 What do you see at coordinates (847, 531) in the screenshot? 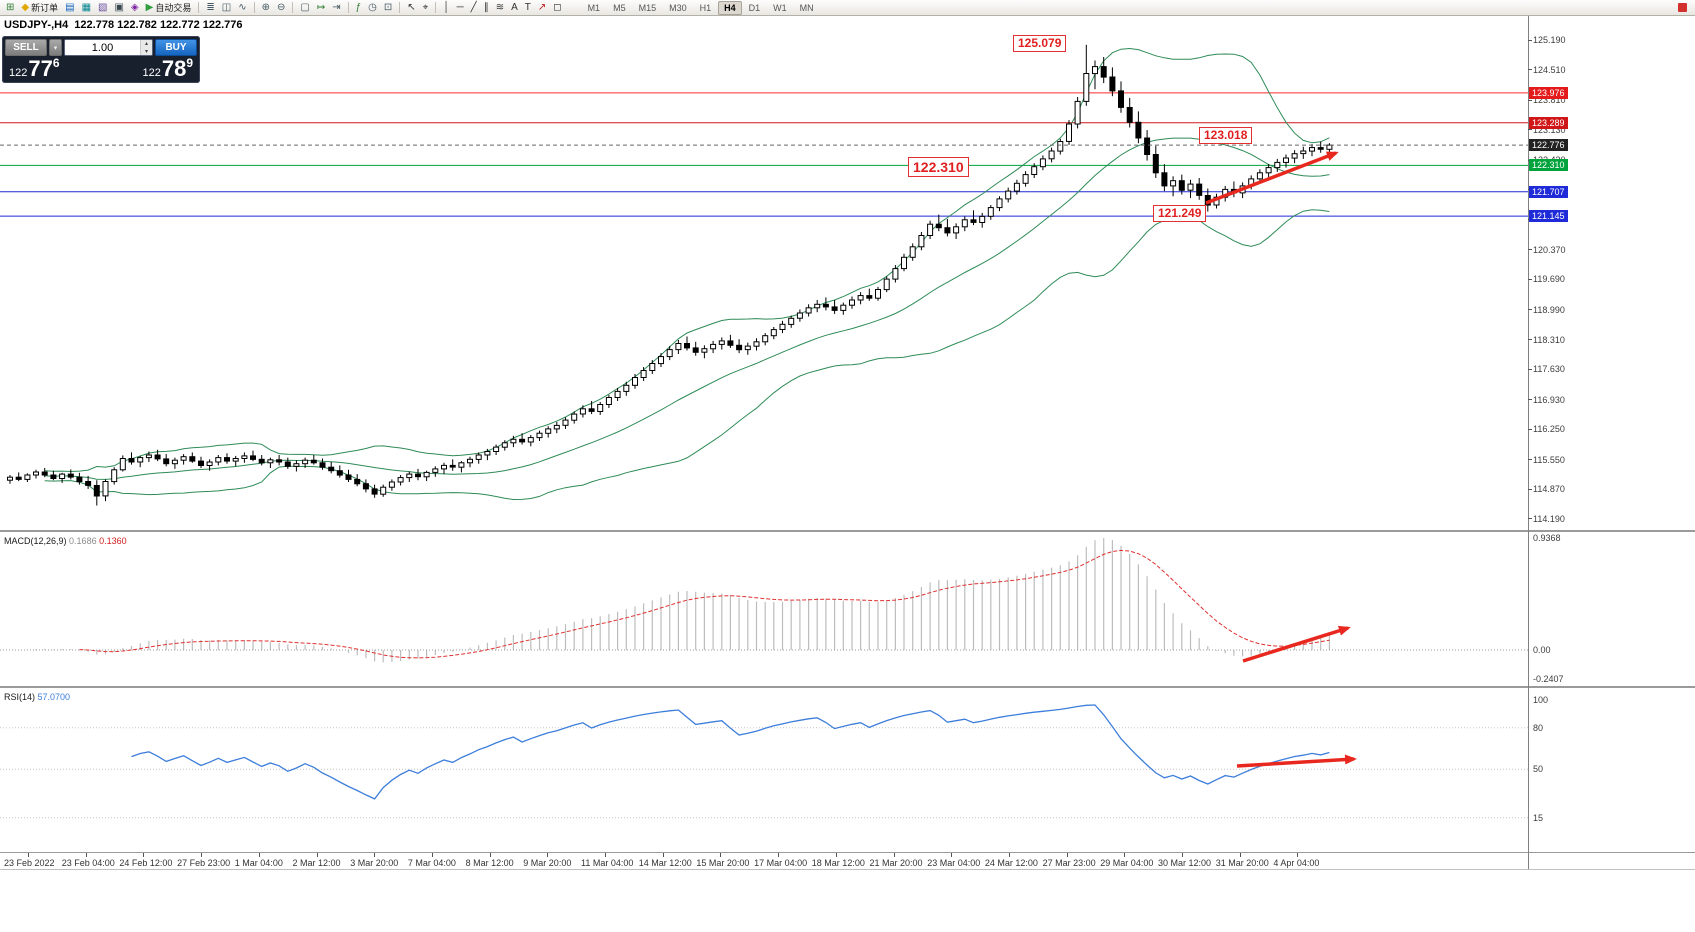
I see `chart-macd-separator` at bounding box center [847, 531].